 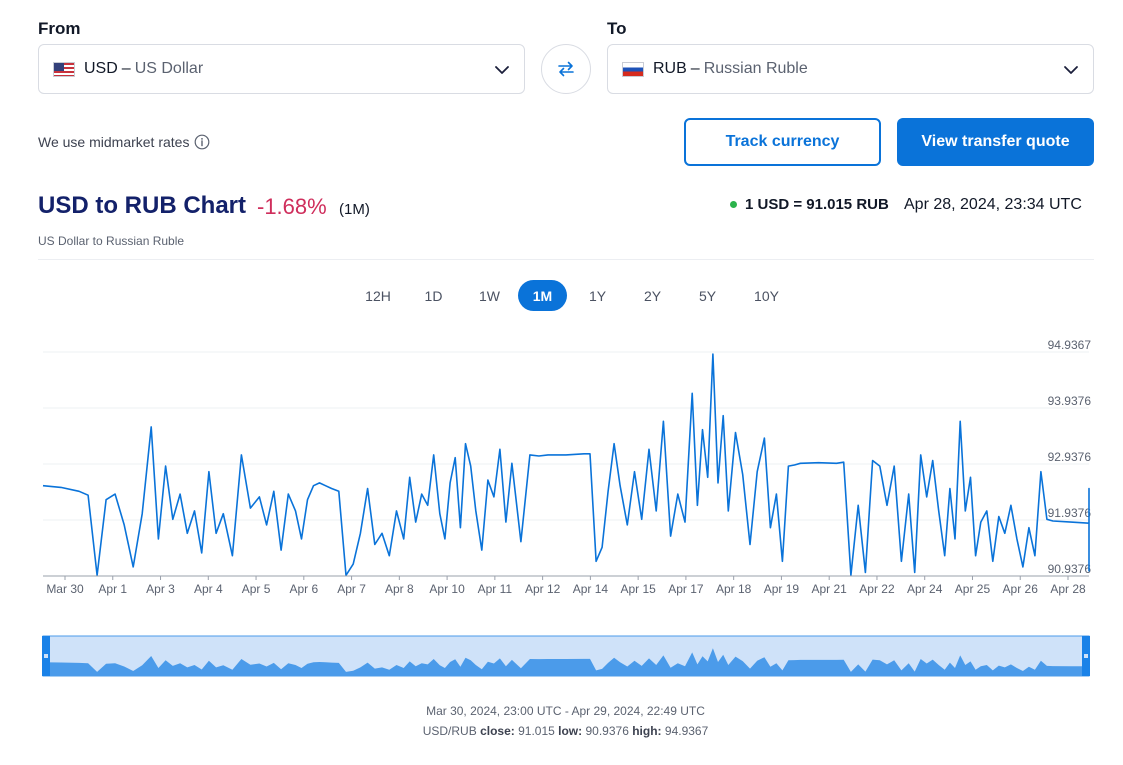 What do you see at coordinates (638, 589) in the screenshot?
I see `x-tick-label: Apr 15` at bounding box center [638, 589].